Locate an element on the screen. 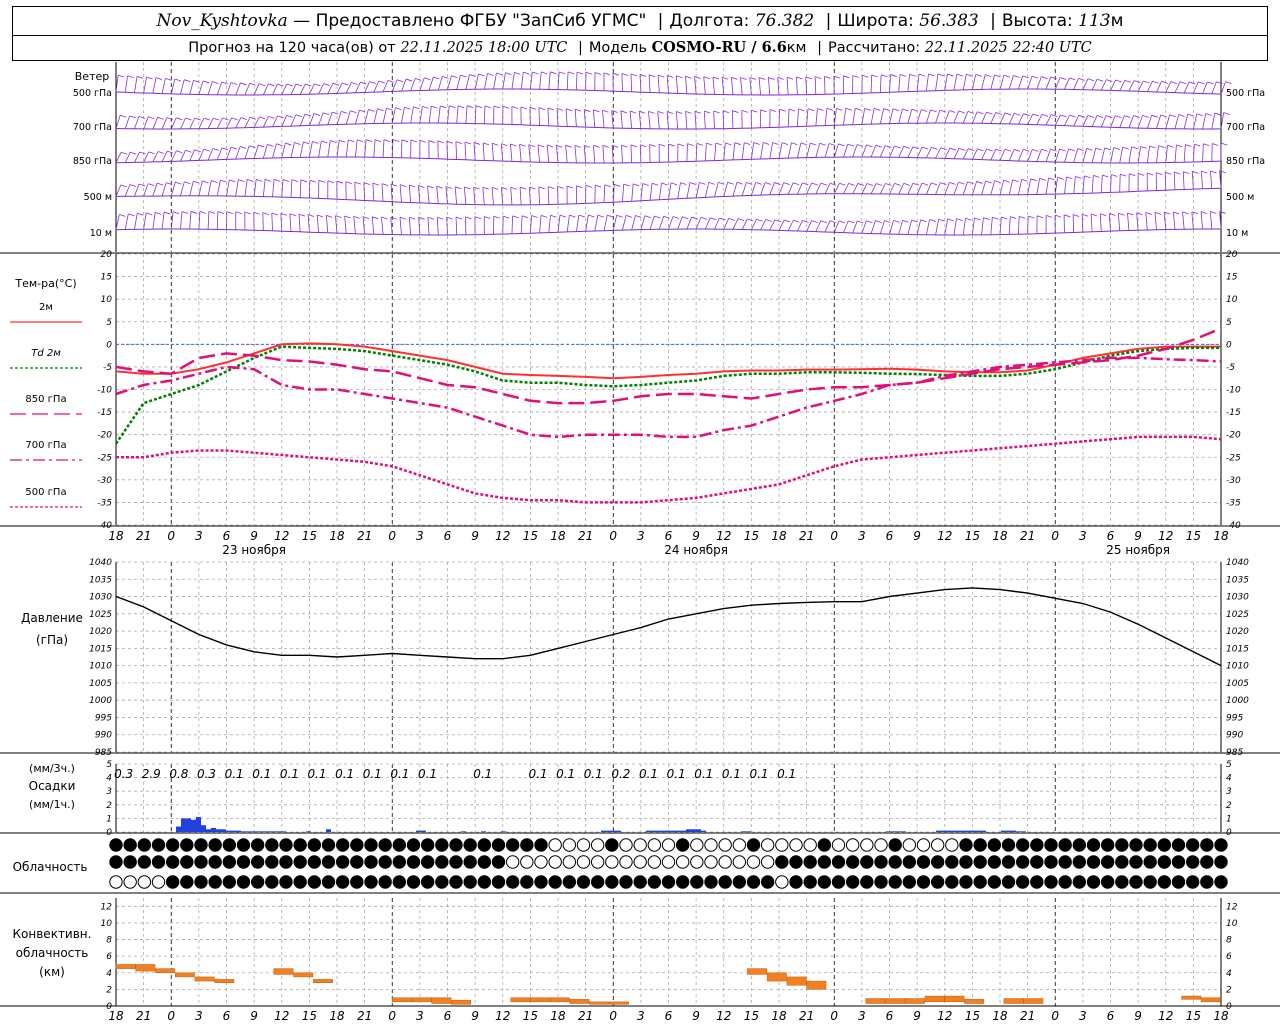 The height and width of the screenshot is (1024, 1280). precip-label: 0.8 is located at coordinates (178, 774).